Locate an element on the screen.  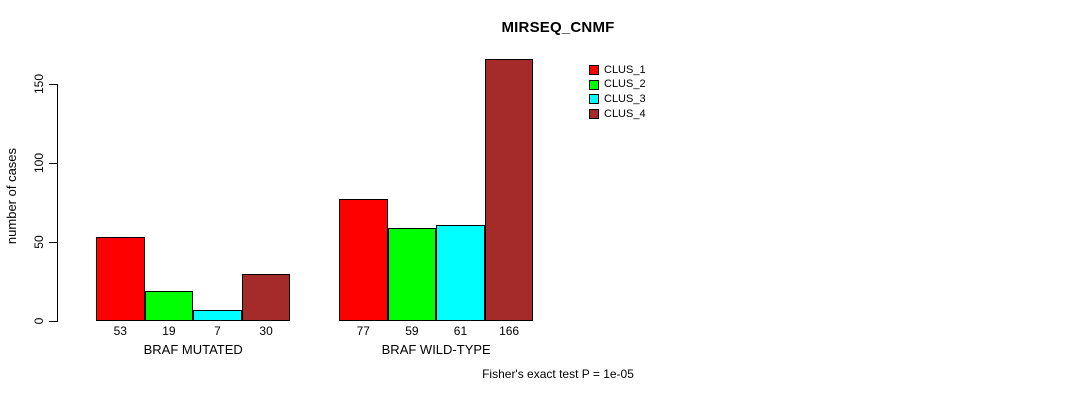
category-label: BRAF WILD-TYPE is located at coordinates (436, 349).